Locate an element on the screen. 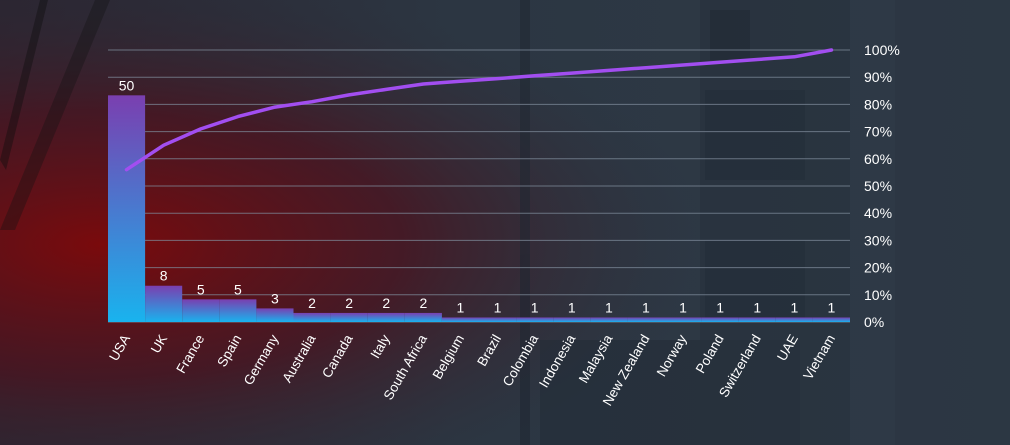 The image size is (1010, 445). y2-tick-label: 80% is located at coordinates (878, 104).